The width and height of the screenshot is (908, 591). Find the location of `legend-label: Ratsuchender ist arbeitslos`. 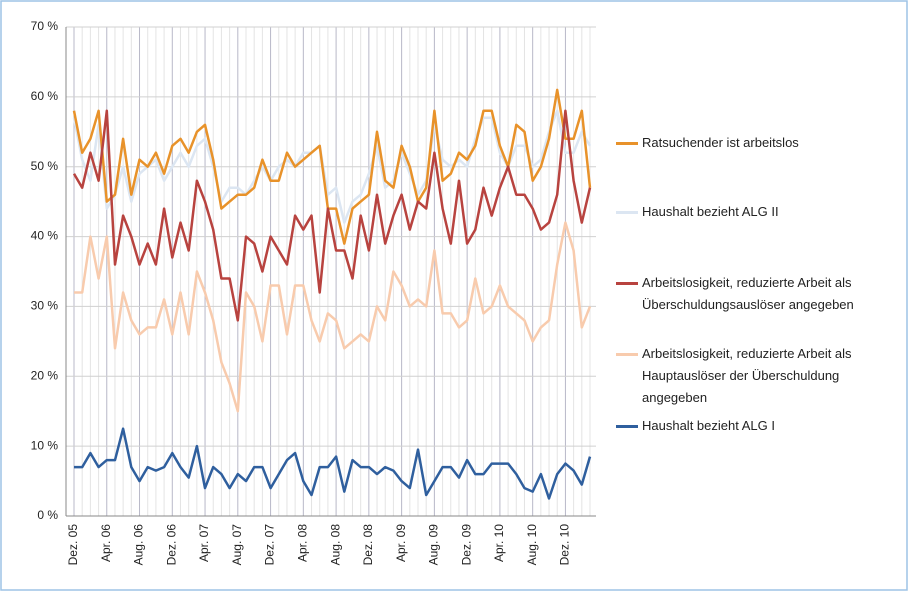

legend-label: Ratsuchender ist arbeitslos is located at coordinates (720, 142).